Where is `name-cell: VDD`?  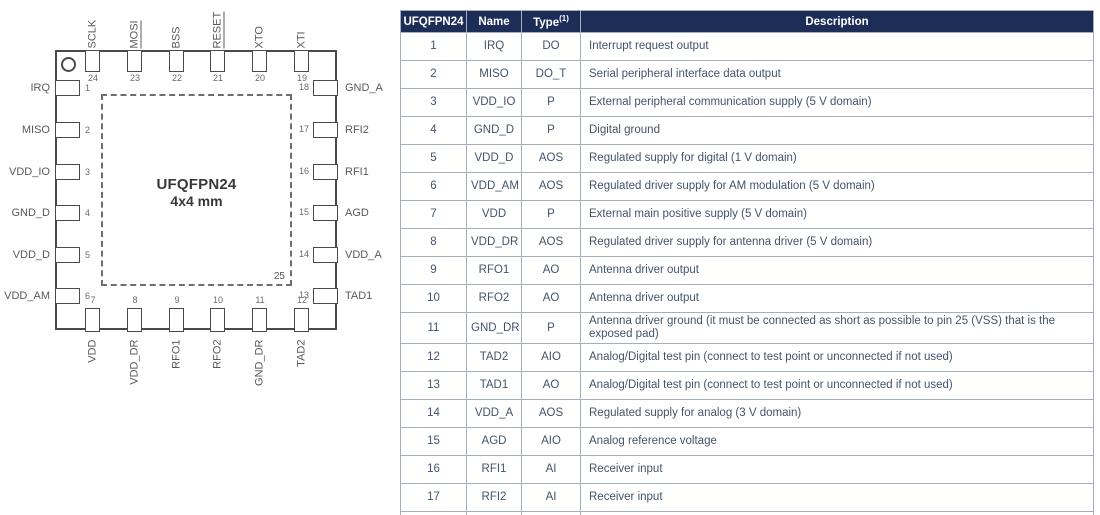 name-cell: VDD is located at coordinates (494, 214).